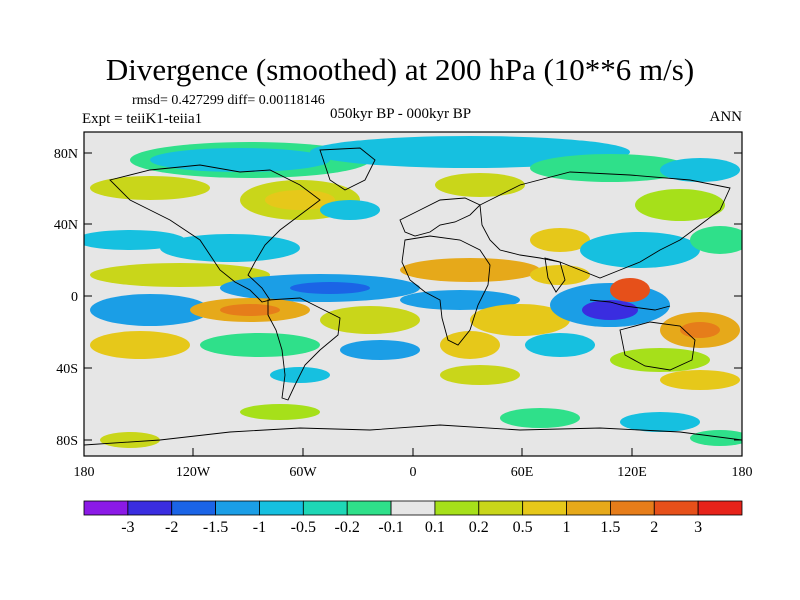 This screenshot has height=600, width=800. I want to click on colorbar-label: -3, so click(128, 527).